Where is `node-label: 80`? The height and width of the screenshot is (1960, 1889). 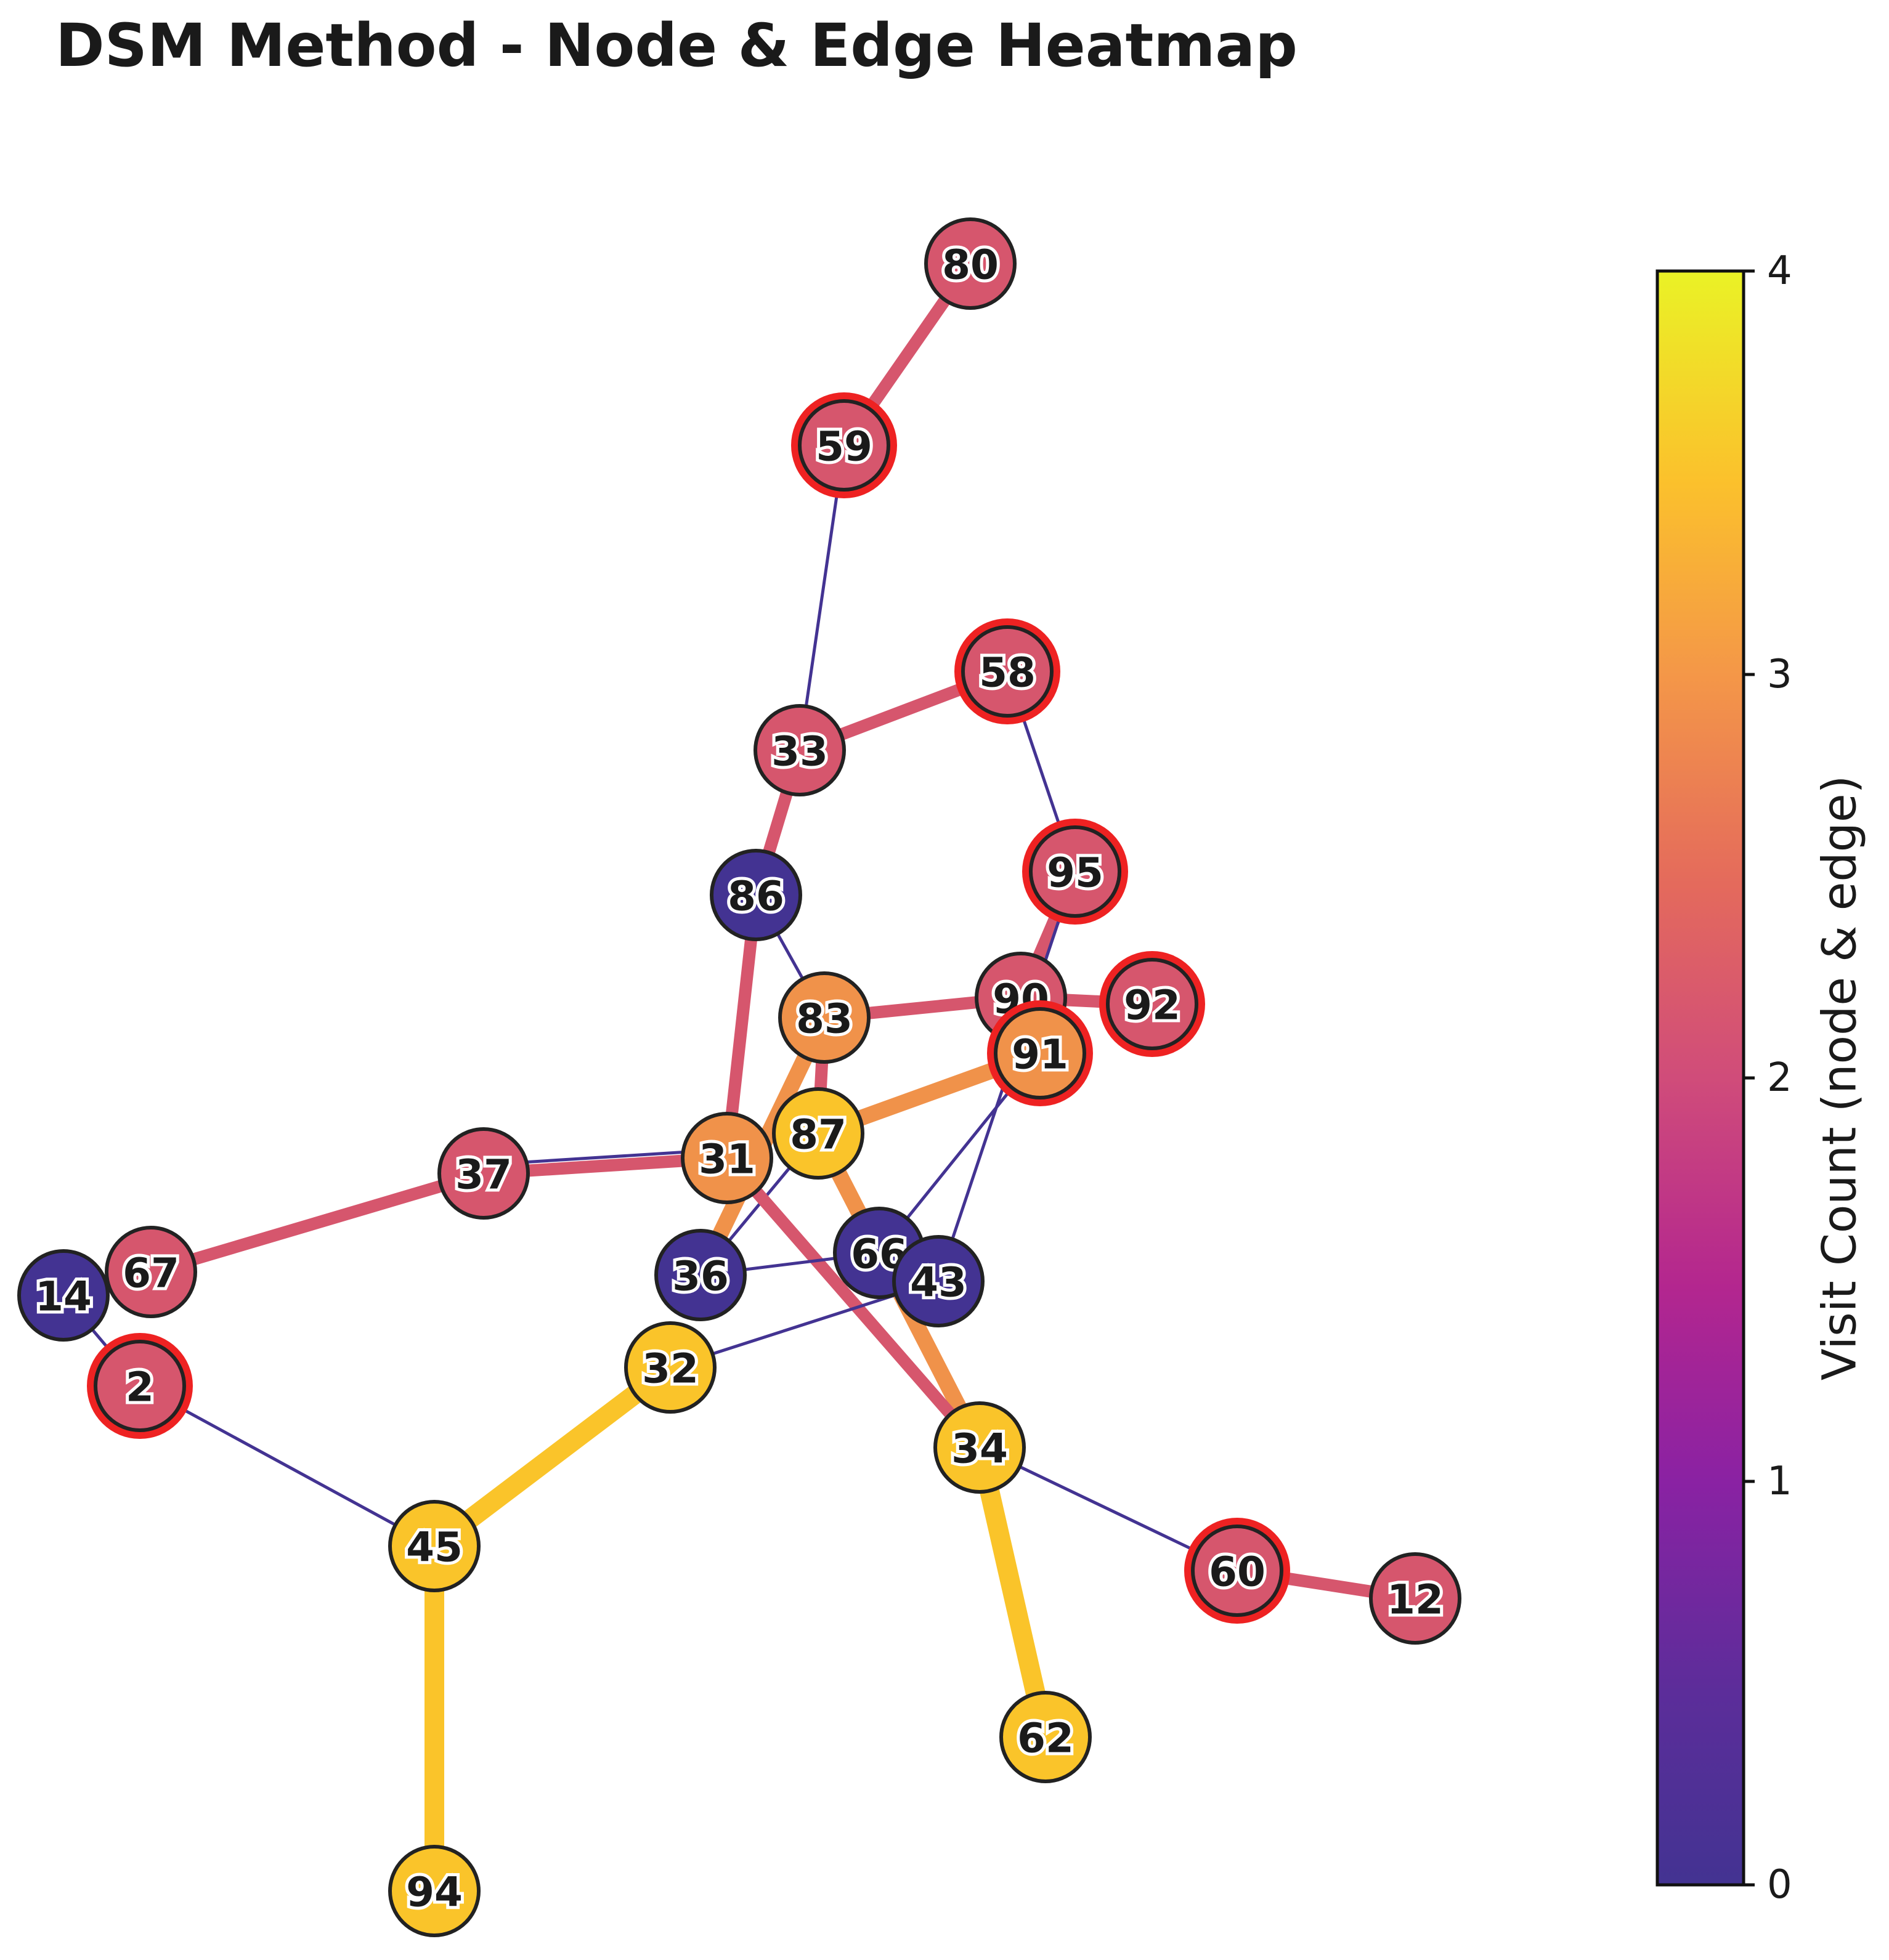
node-label: 80 is located at coordinates (970, 265).